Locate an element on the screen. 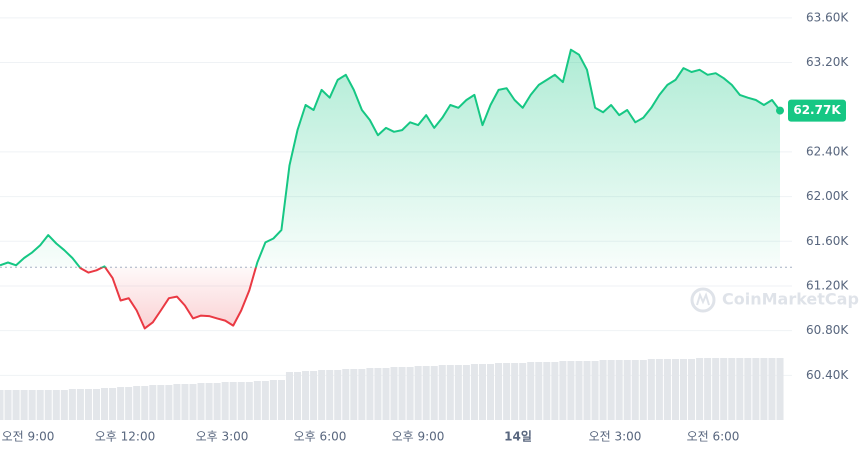 The image size is (860, 450). y-tick-label: 61.60K is located at coordinates (827, 241).